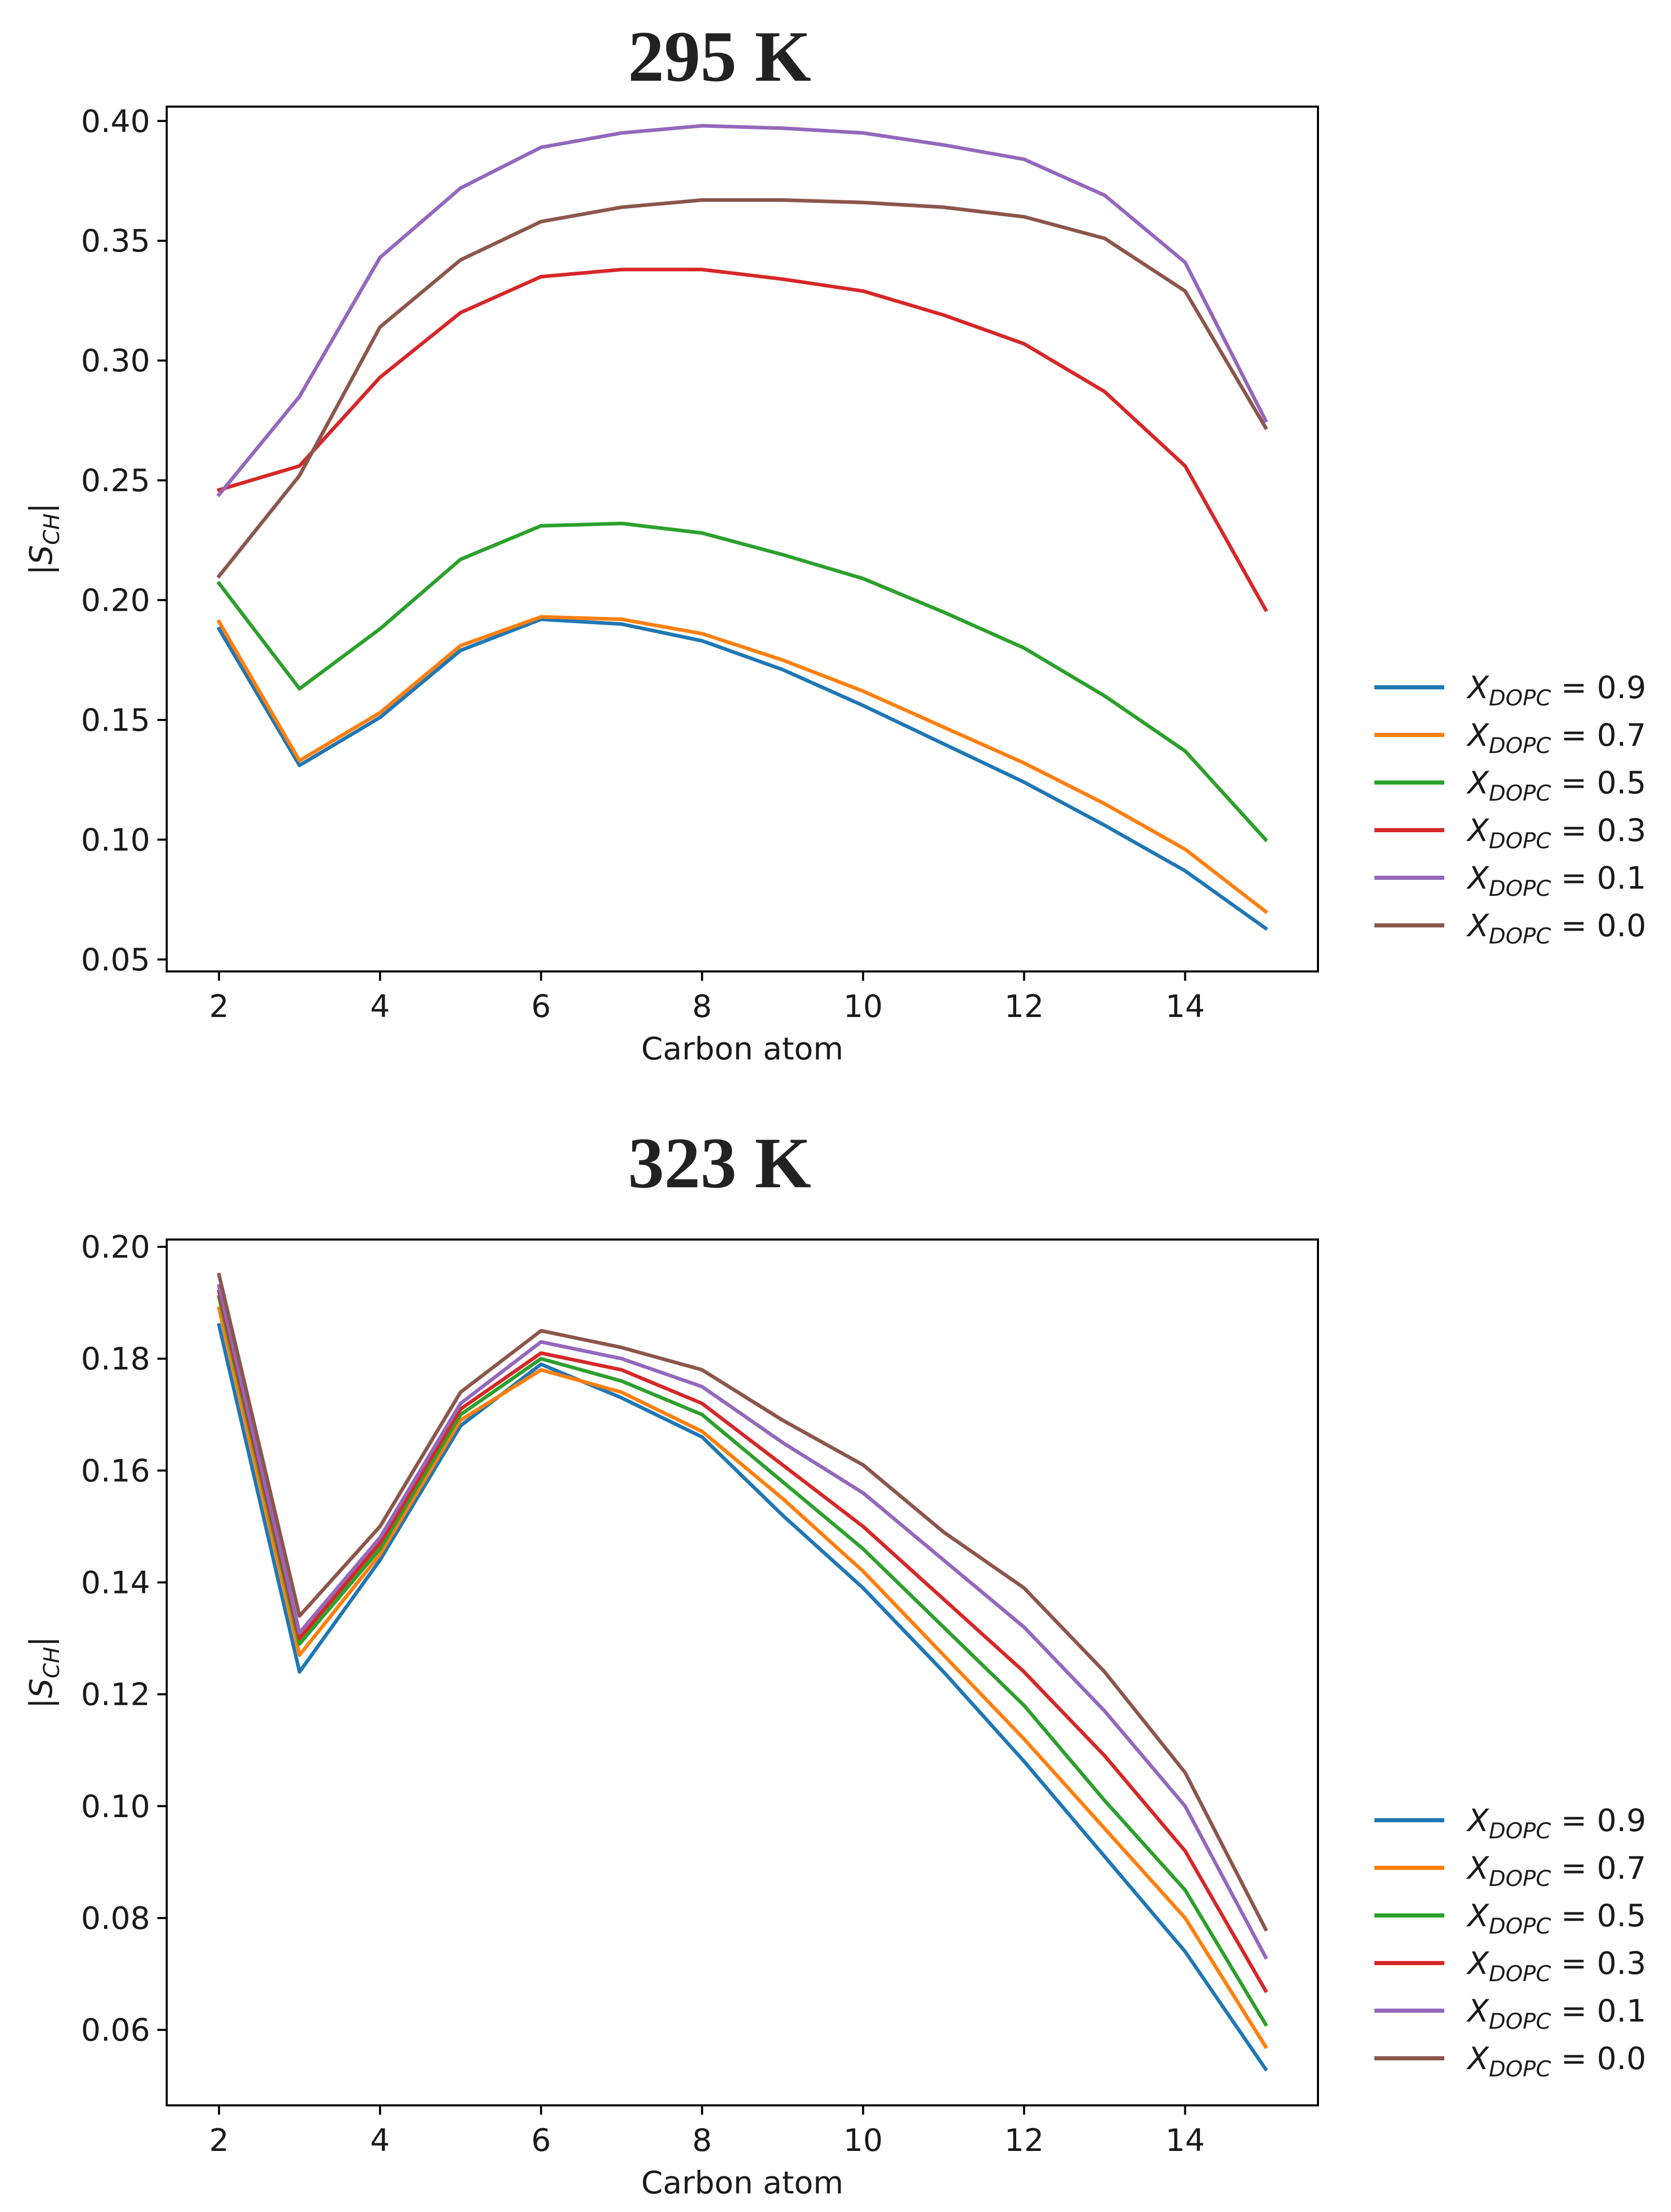  I want to click on y-tick-label: 0.16, so click(115, 1471).